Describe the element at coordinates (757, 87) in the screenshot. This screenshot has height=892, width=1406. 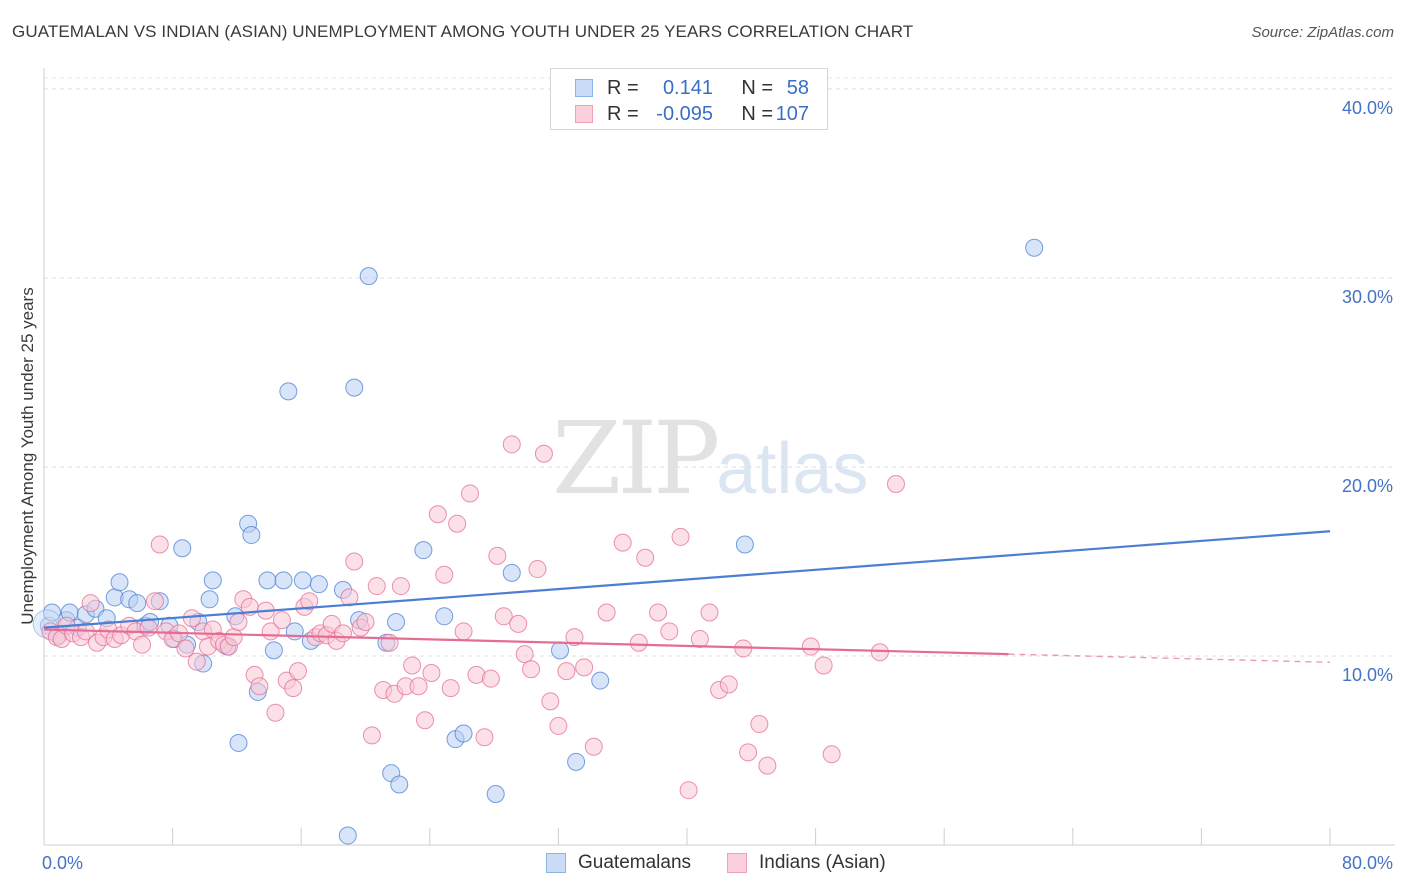
I see `legend-n-label: N =` at that location.